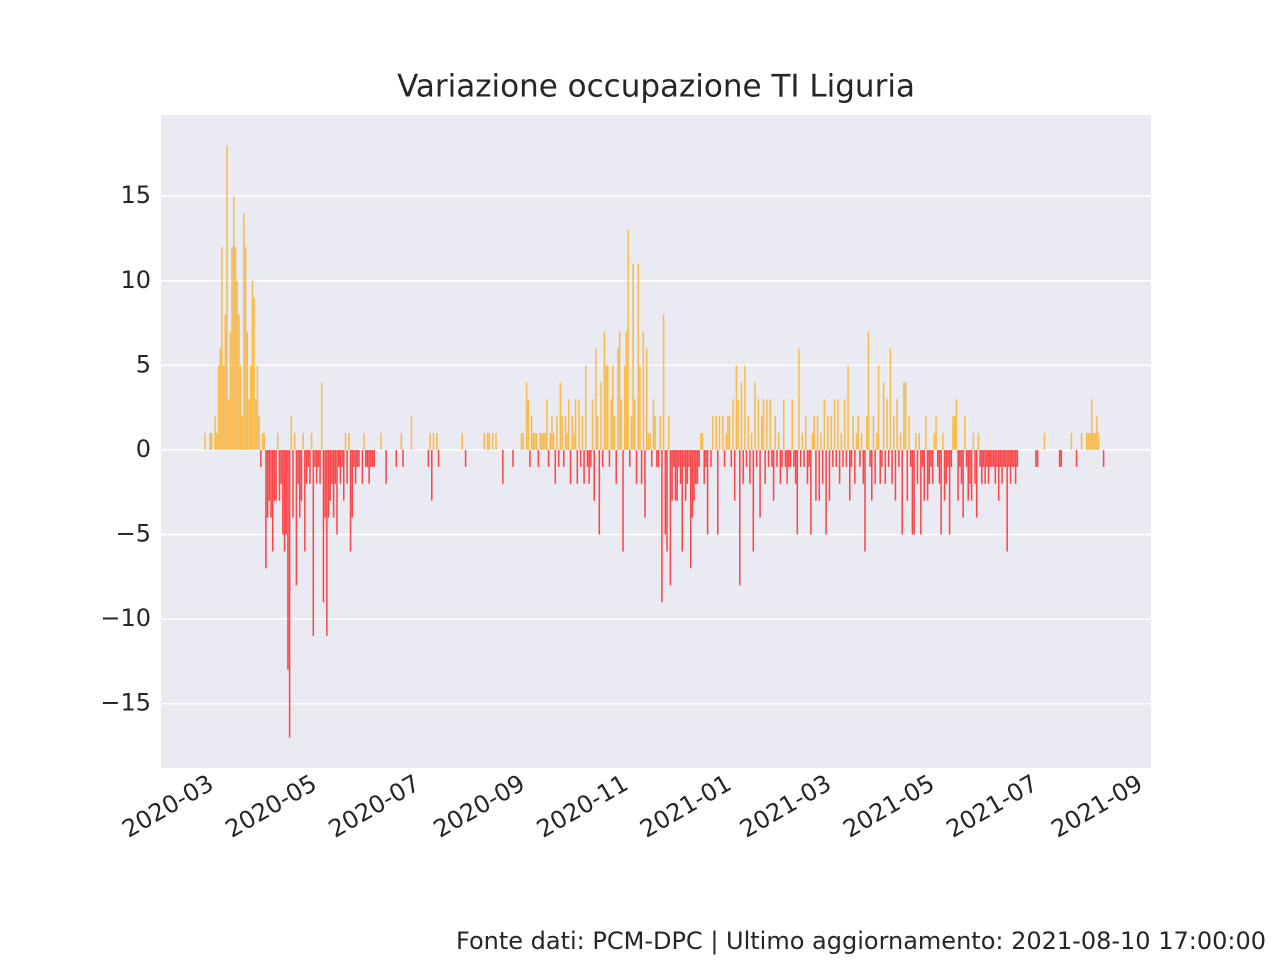 The image size is (1280, 960). I want to click on x-tick-label: 2021-03, so click(785, 806).